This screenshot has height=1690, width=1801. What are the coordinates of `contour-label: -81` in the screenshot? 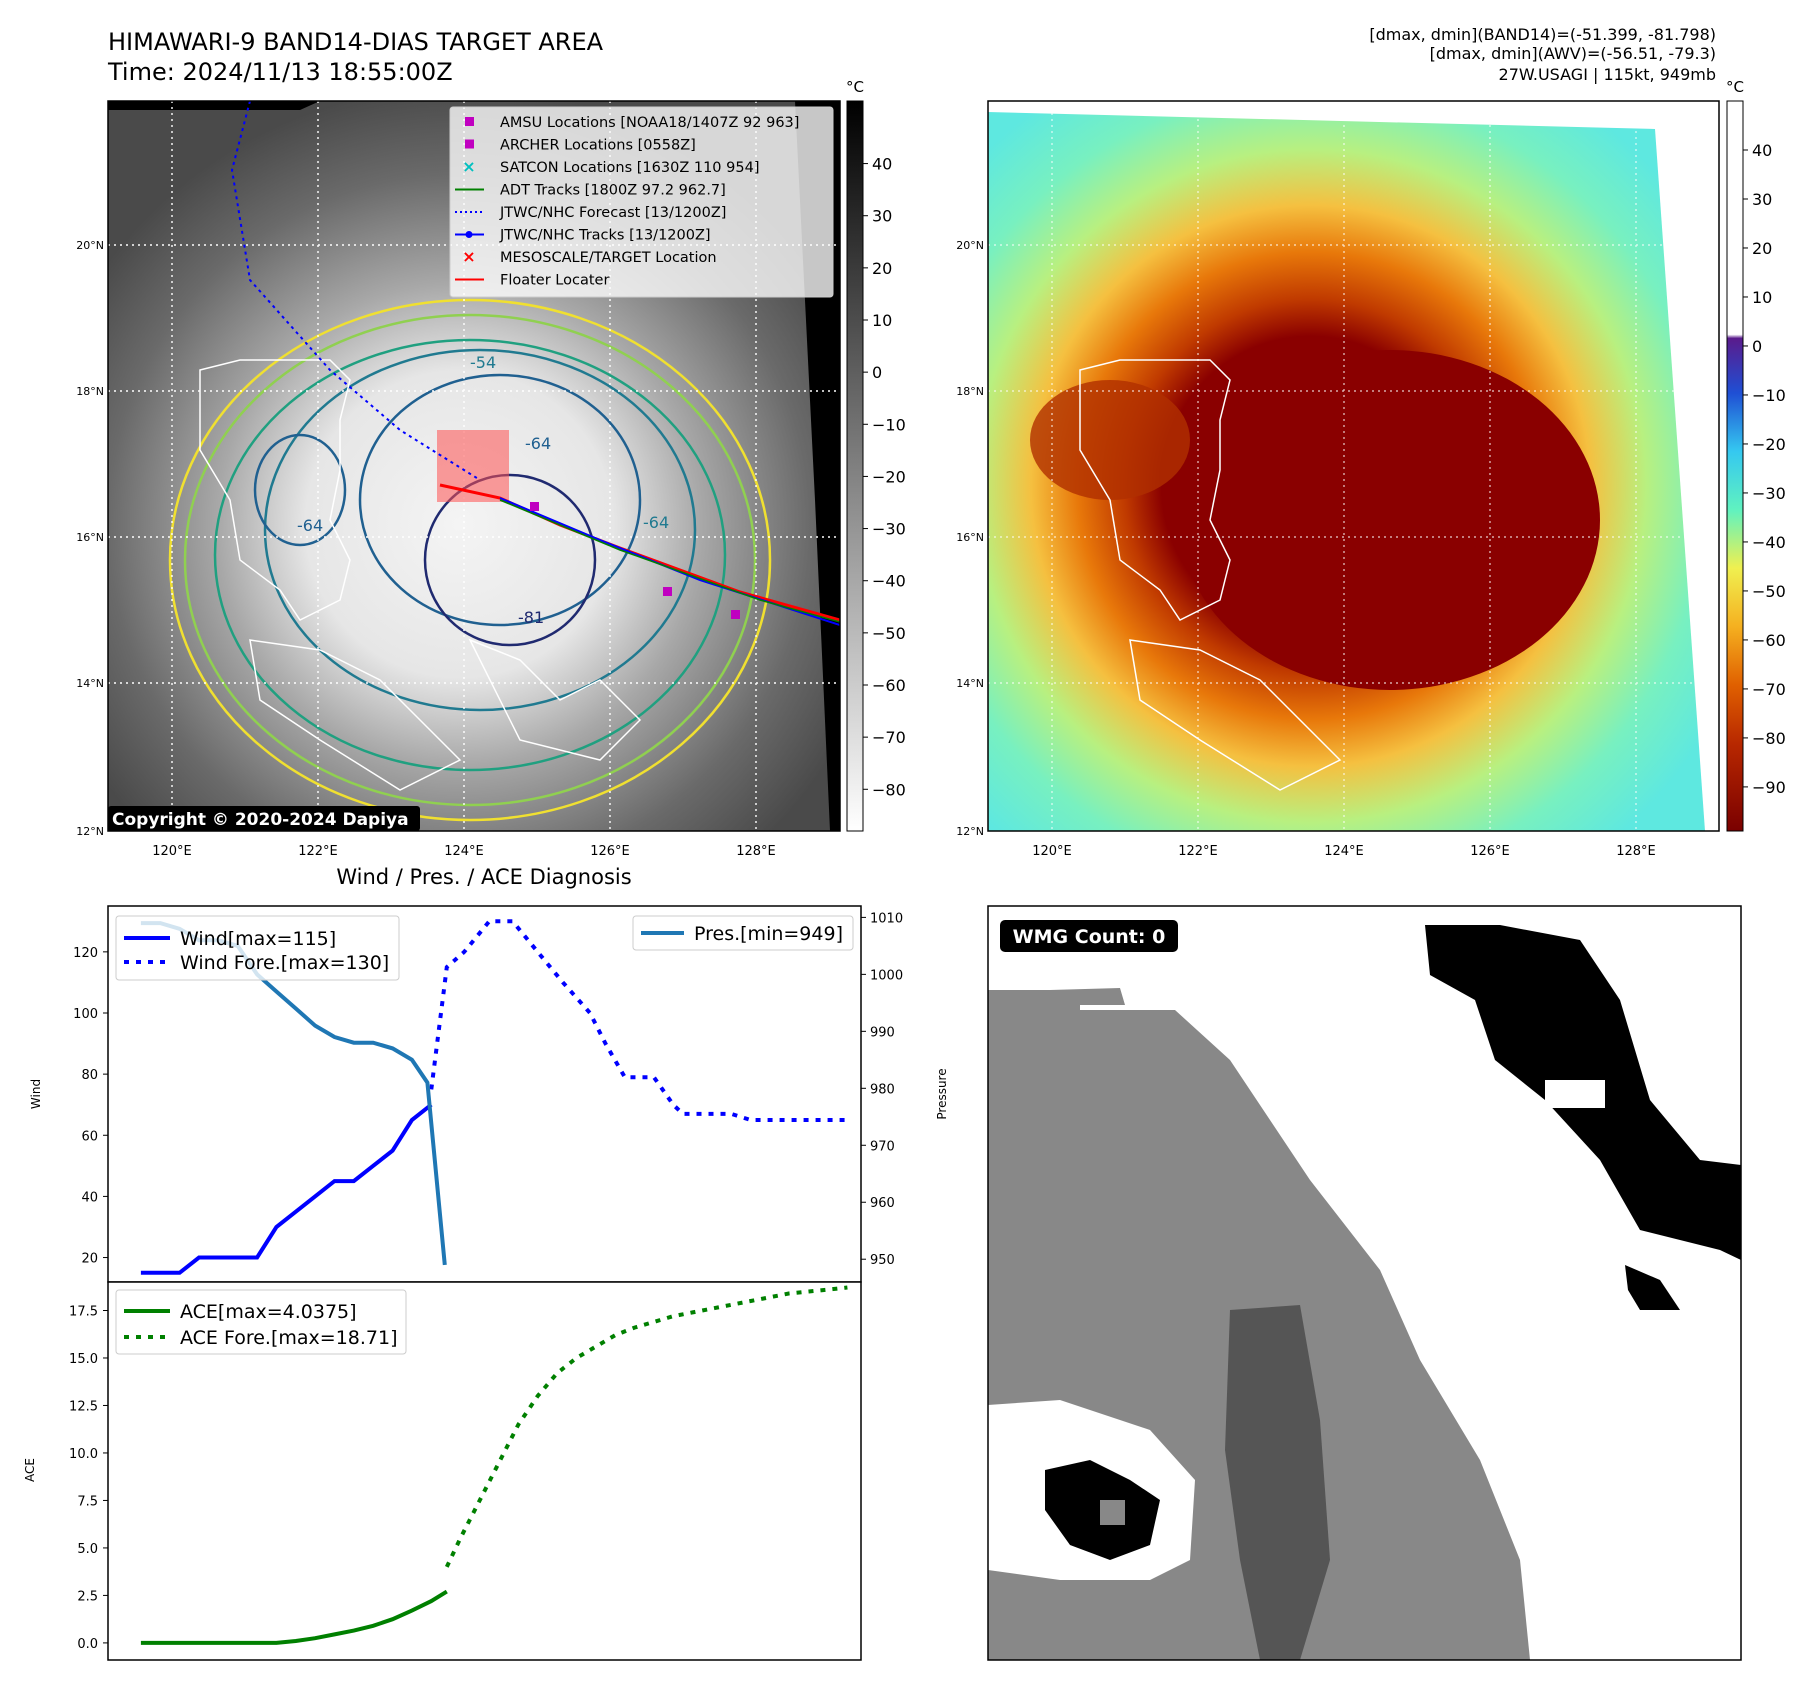 It's located at (531, 617).